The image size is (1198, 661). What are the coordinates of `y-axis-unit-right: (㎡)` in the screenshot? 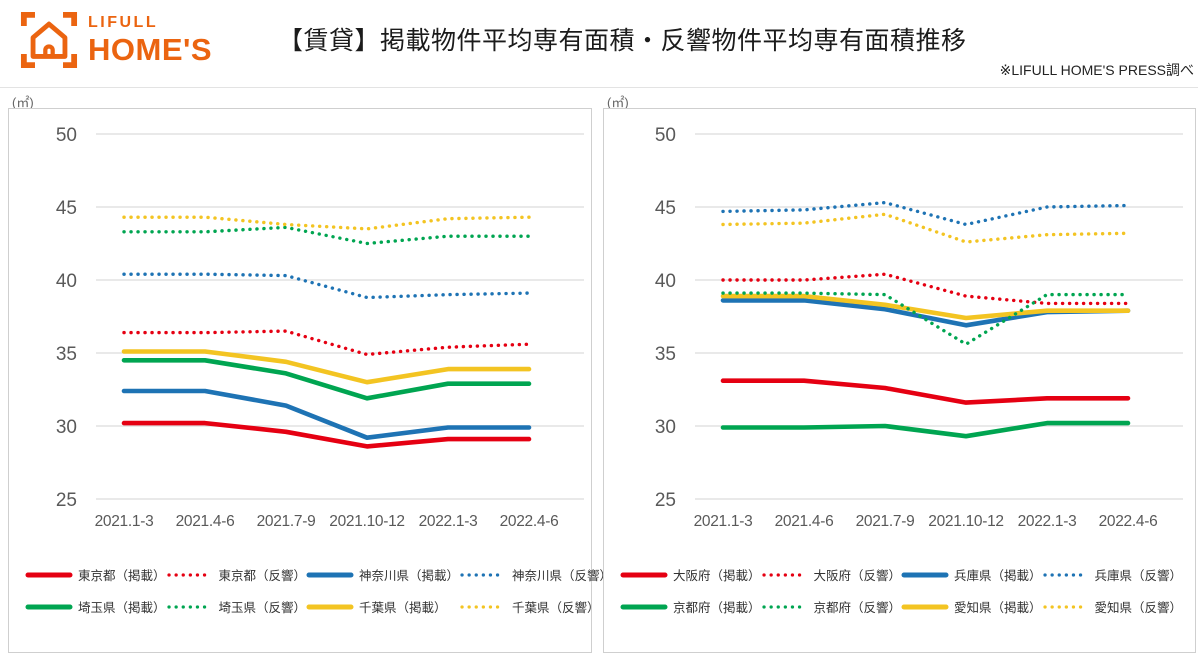 It's located at (618, 102).